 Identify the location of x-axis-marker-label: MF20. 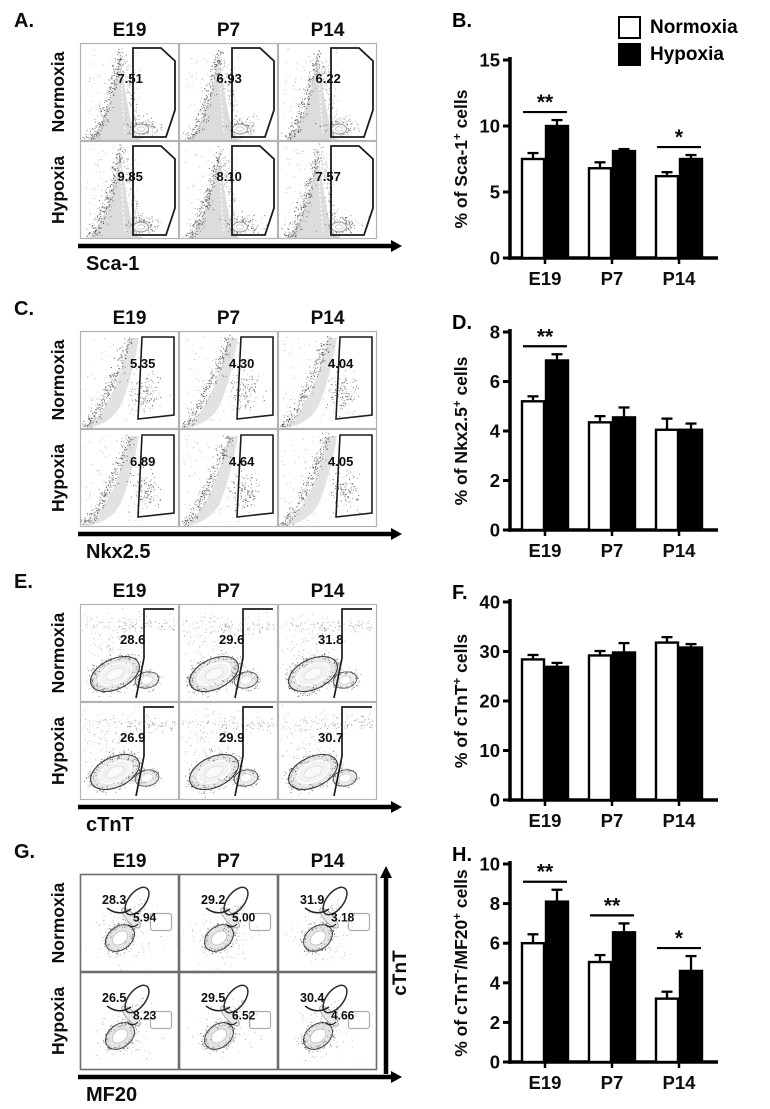
(111, 1095).